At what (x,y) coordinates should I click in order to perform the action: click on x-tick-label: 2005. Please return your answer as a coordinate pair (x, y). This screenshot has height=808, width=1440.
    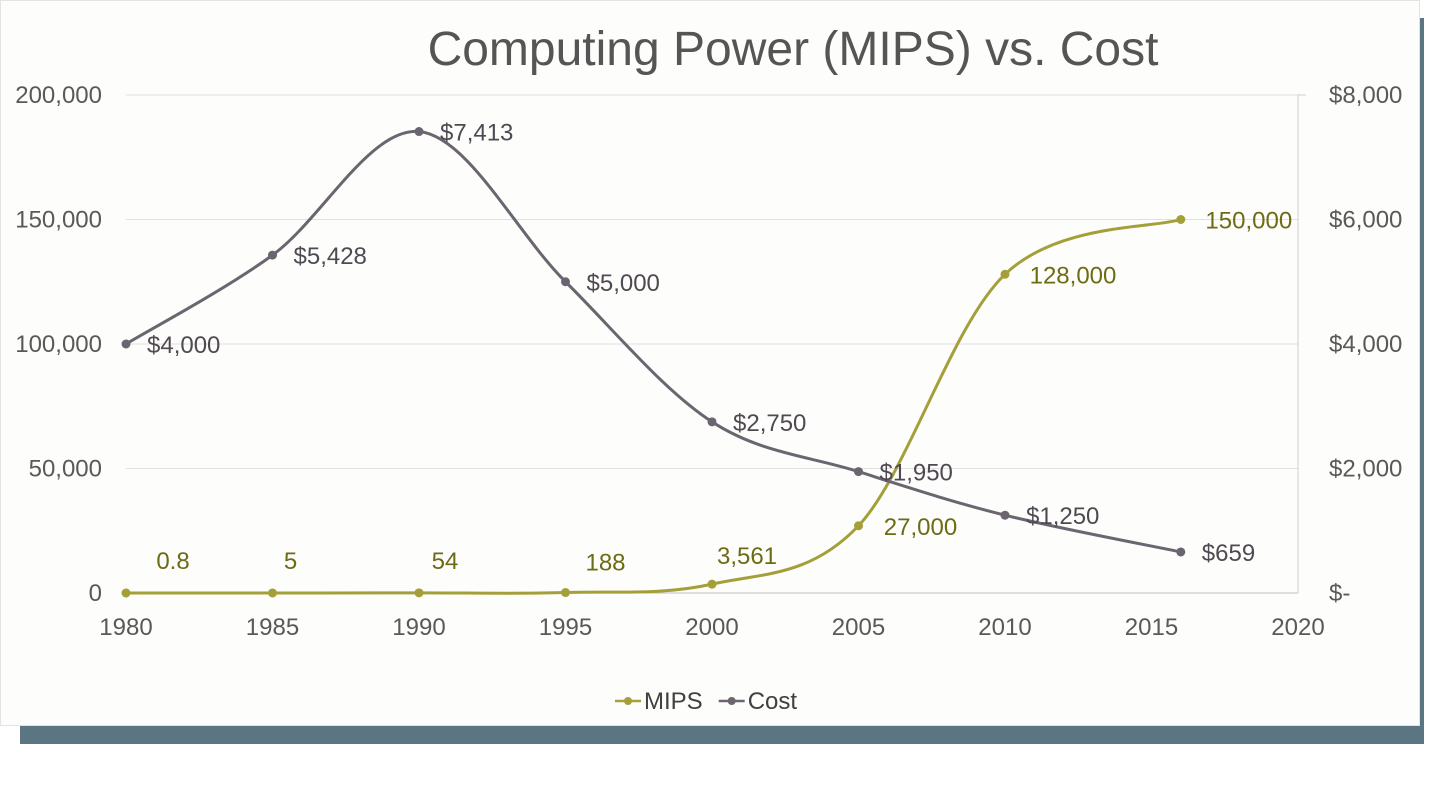
    Looking at the image, I should click on (858, 627).